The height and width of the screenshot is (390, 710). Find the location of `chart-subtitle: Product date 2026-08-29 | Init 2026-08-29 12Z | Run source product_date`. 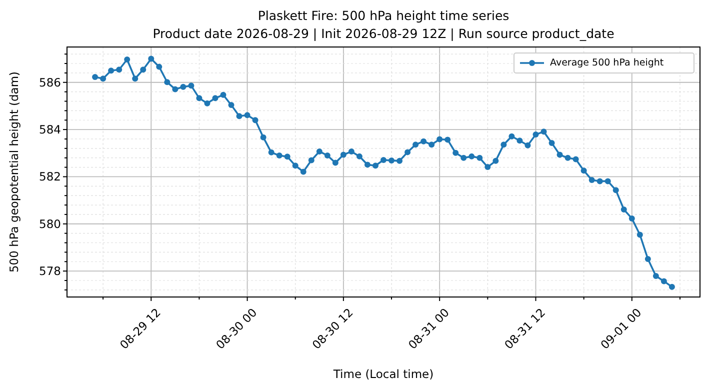

chart-subtitle: Product date 2026-08-29 | Init 2026-08-29 12Z | Run source product_date is located at coordinates (383, 33).